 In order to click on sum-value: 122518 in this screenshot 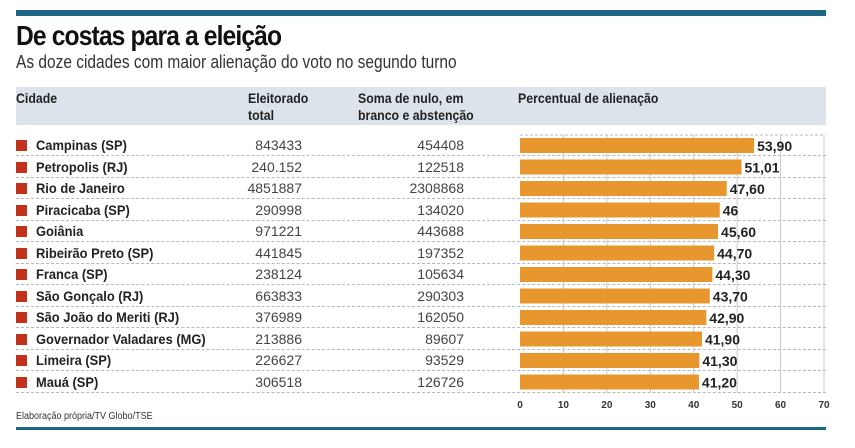, I will do `click(440, 166)`.